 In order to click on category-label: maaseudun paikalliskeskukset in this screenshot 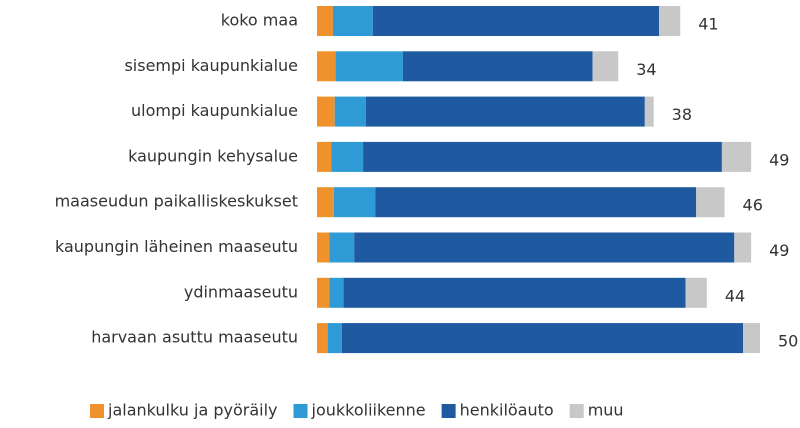, I will do `click(176, 201)`.